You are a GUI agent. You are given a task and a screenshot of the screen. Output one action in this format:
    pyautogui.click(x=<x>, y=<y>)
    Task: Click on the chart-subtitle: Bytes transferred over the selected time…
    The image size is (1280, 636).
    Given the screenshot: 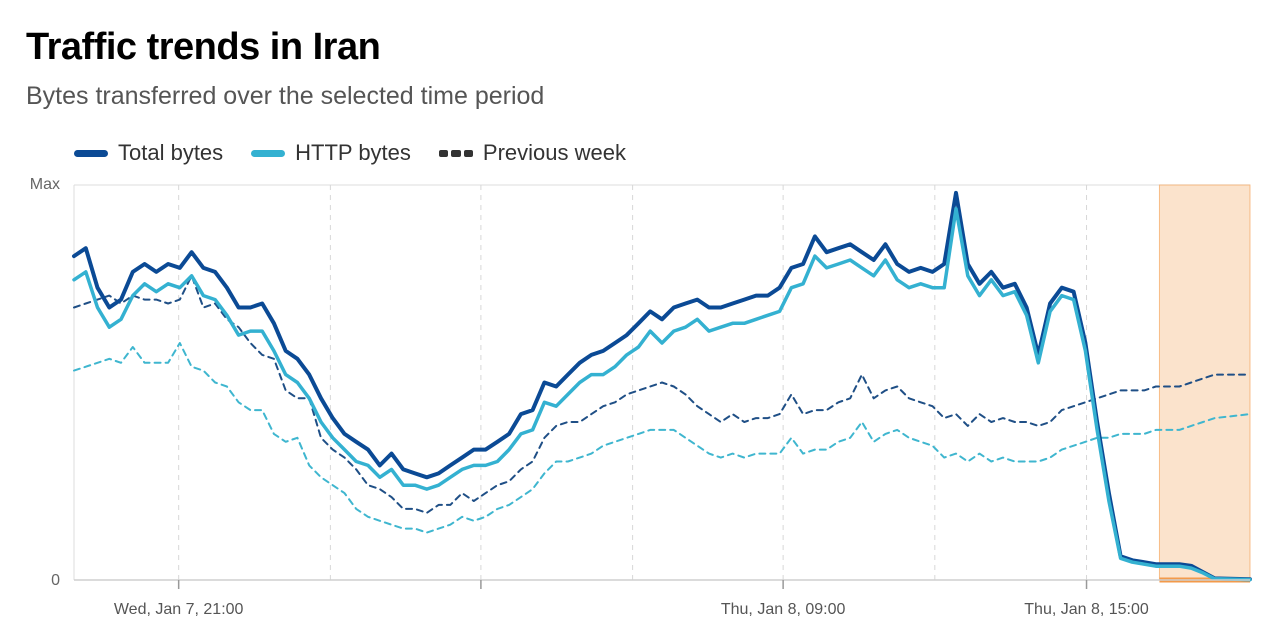 What is the action you would take?
    pyautogui.click(x=285, y=96)
    